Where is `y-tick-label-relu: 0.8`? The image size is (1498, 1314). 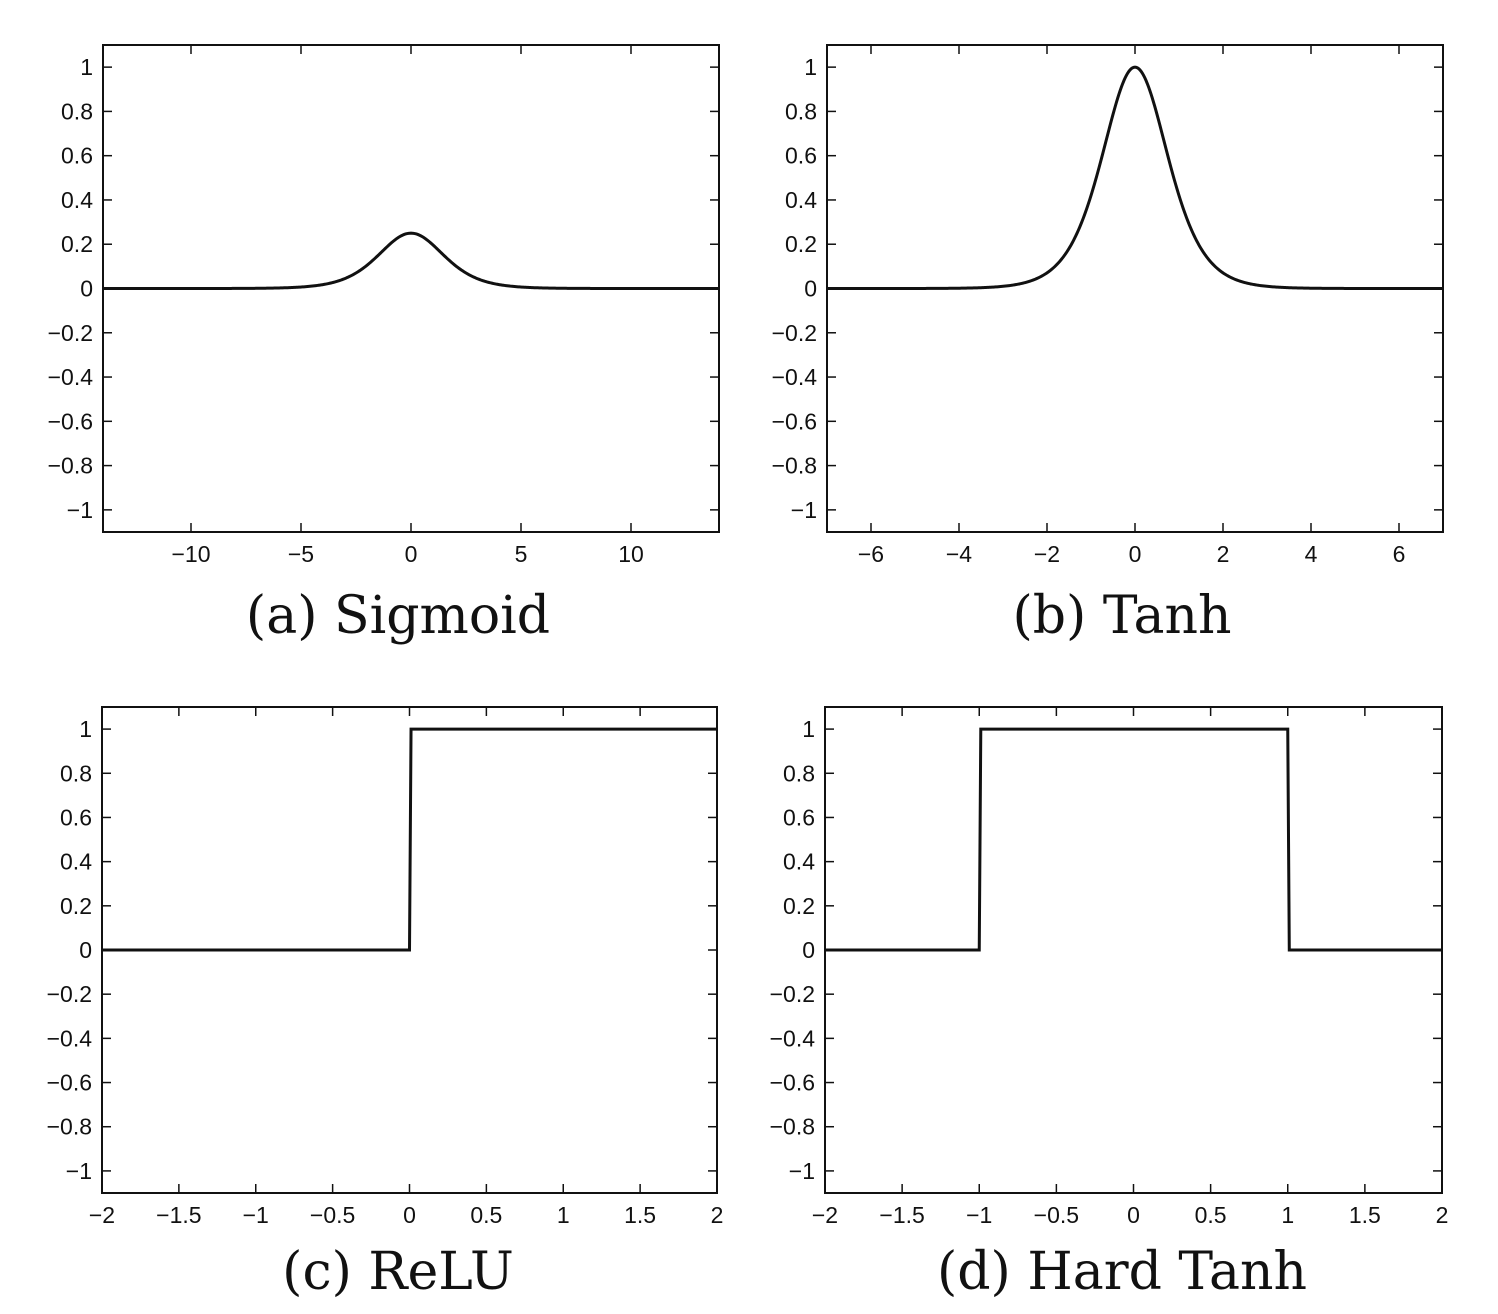 y-tick-label-relu: 0.8 is located at coordinates (76, 773).